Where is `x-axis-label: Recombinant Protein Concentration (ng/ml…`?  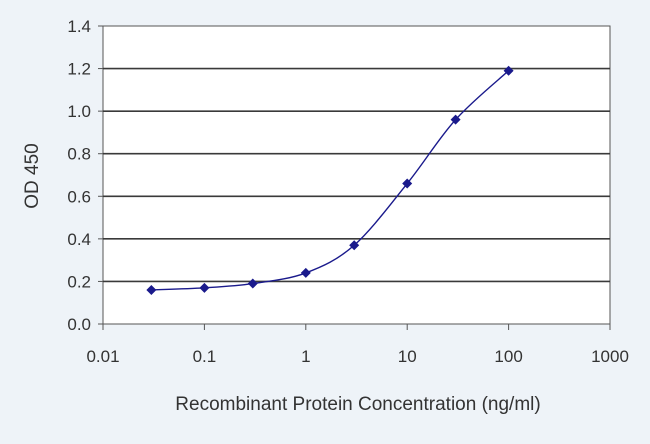
x-axis-label: Recombinant Protein Concentration (ng/ml… is located at coordinates (357, 404).